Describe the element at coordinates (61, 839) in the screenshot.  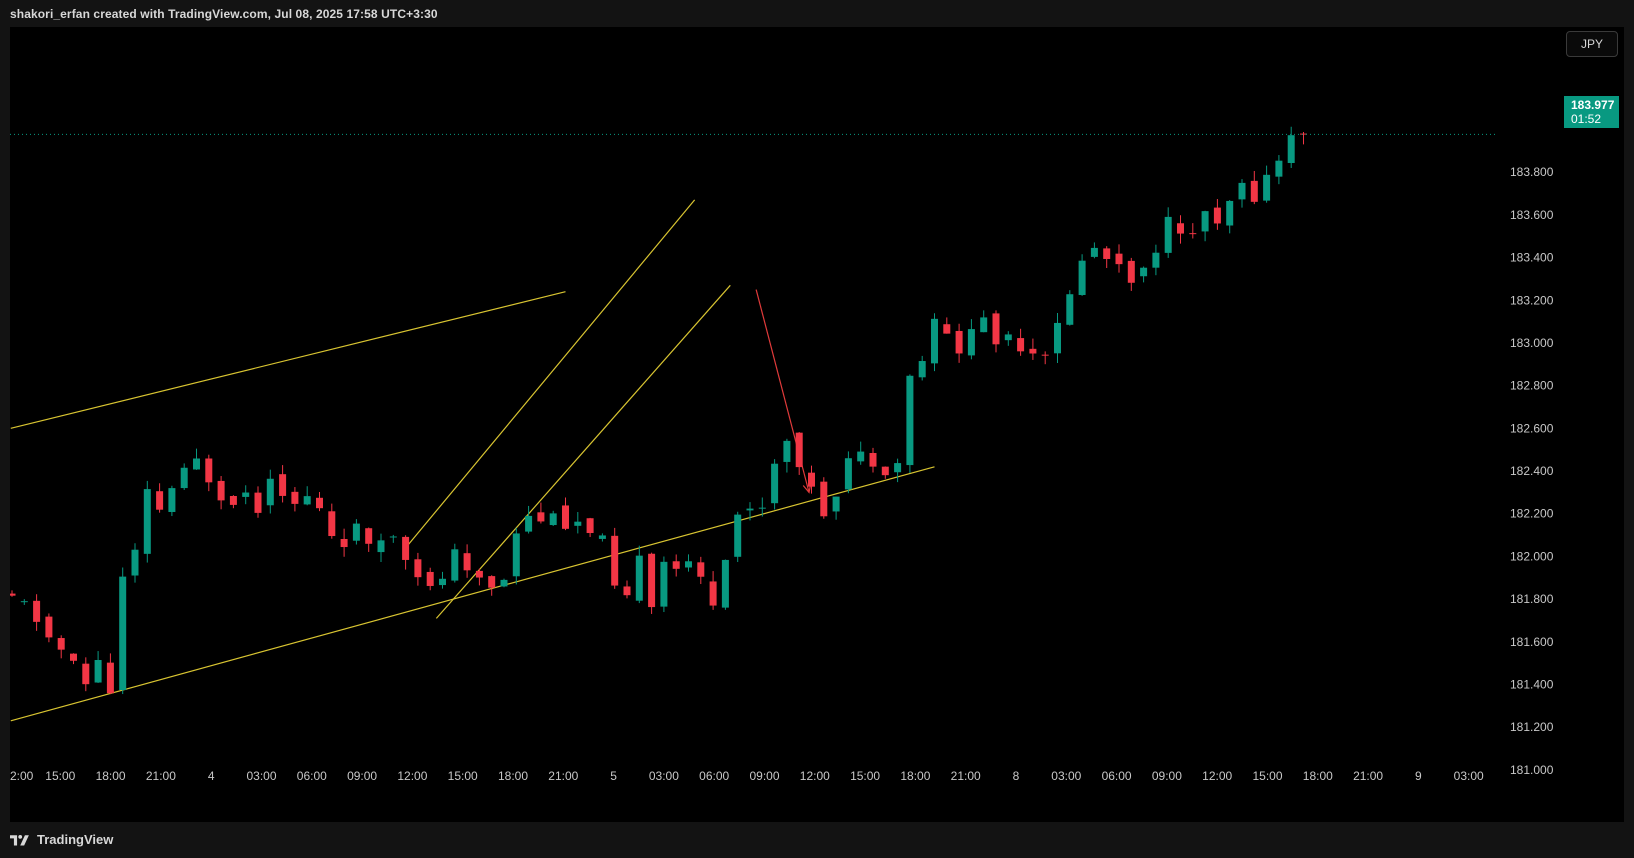
I see `tradingview-logo: TradingView` at that location.